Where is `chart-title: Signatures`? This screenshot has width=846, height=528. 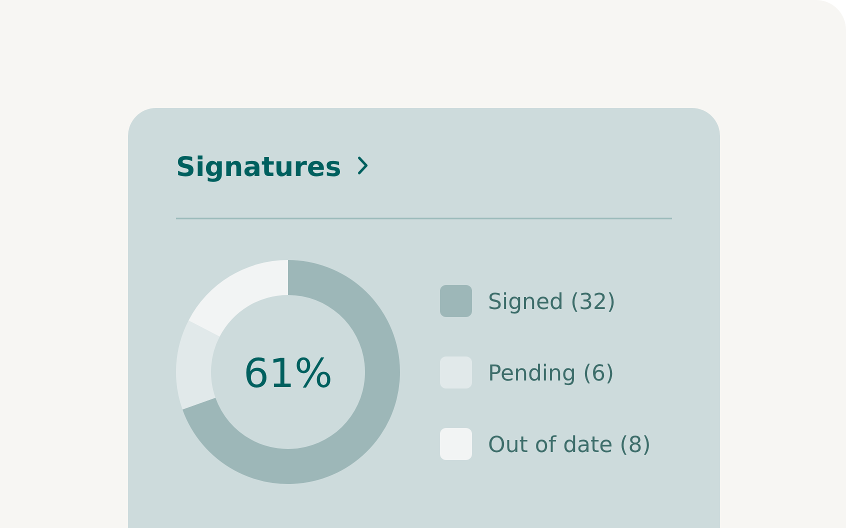
chart-title: Signatures is located at coordinates (259, 167).